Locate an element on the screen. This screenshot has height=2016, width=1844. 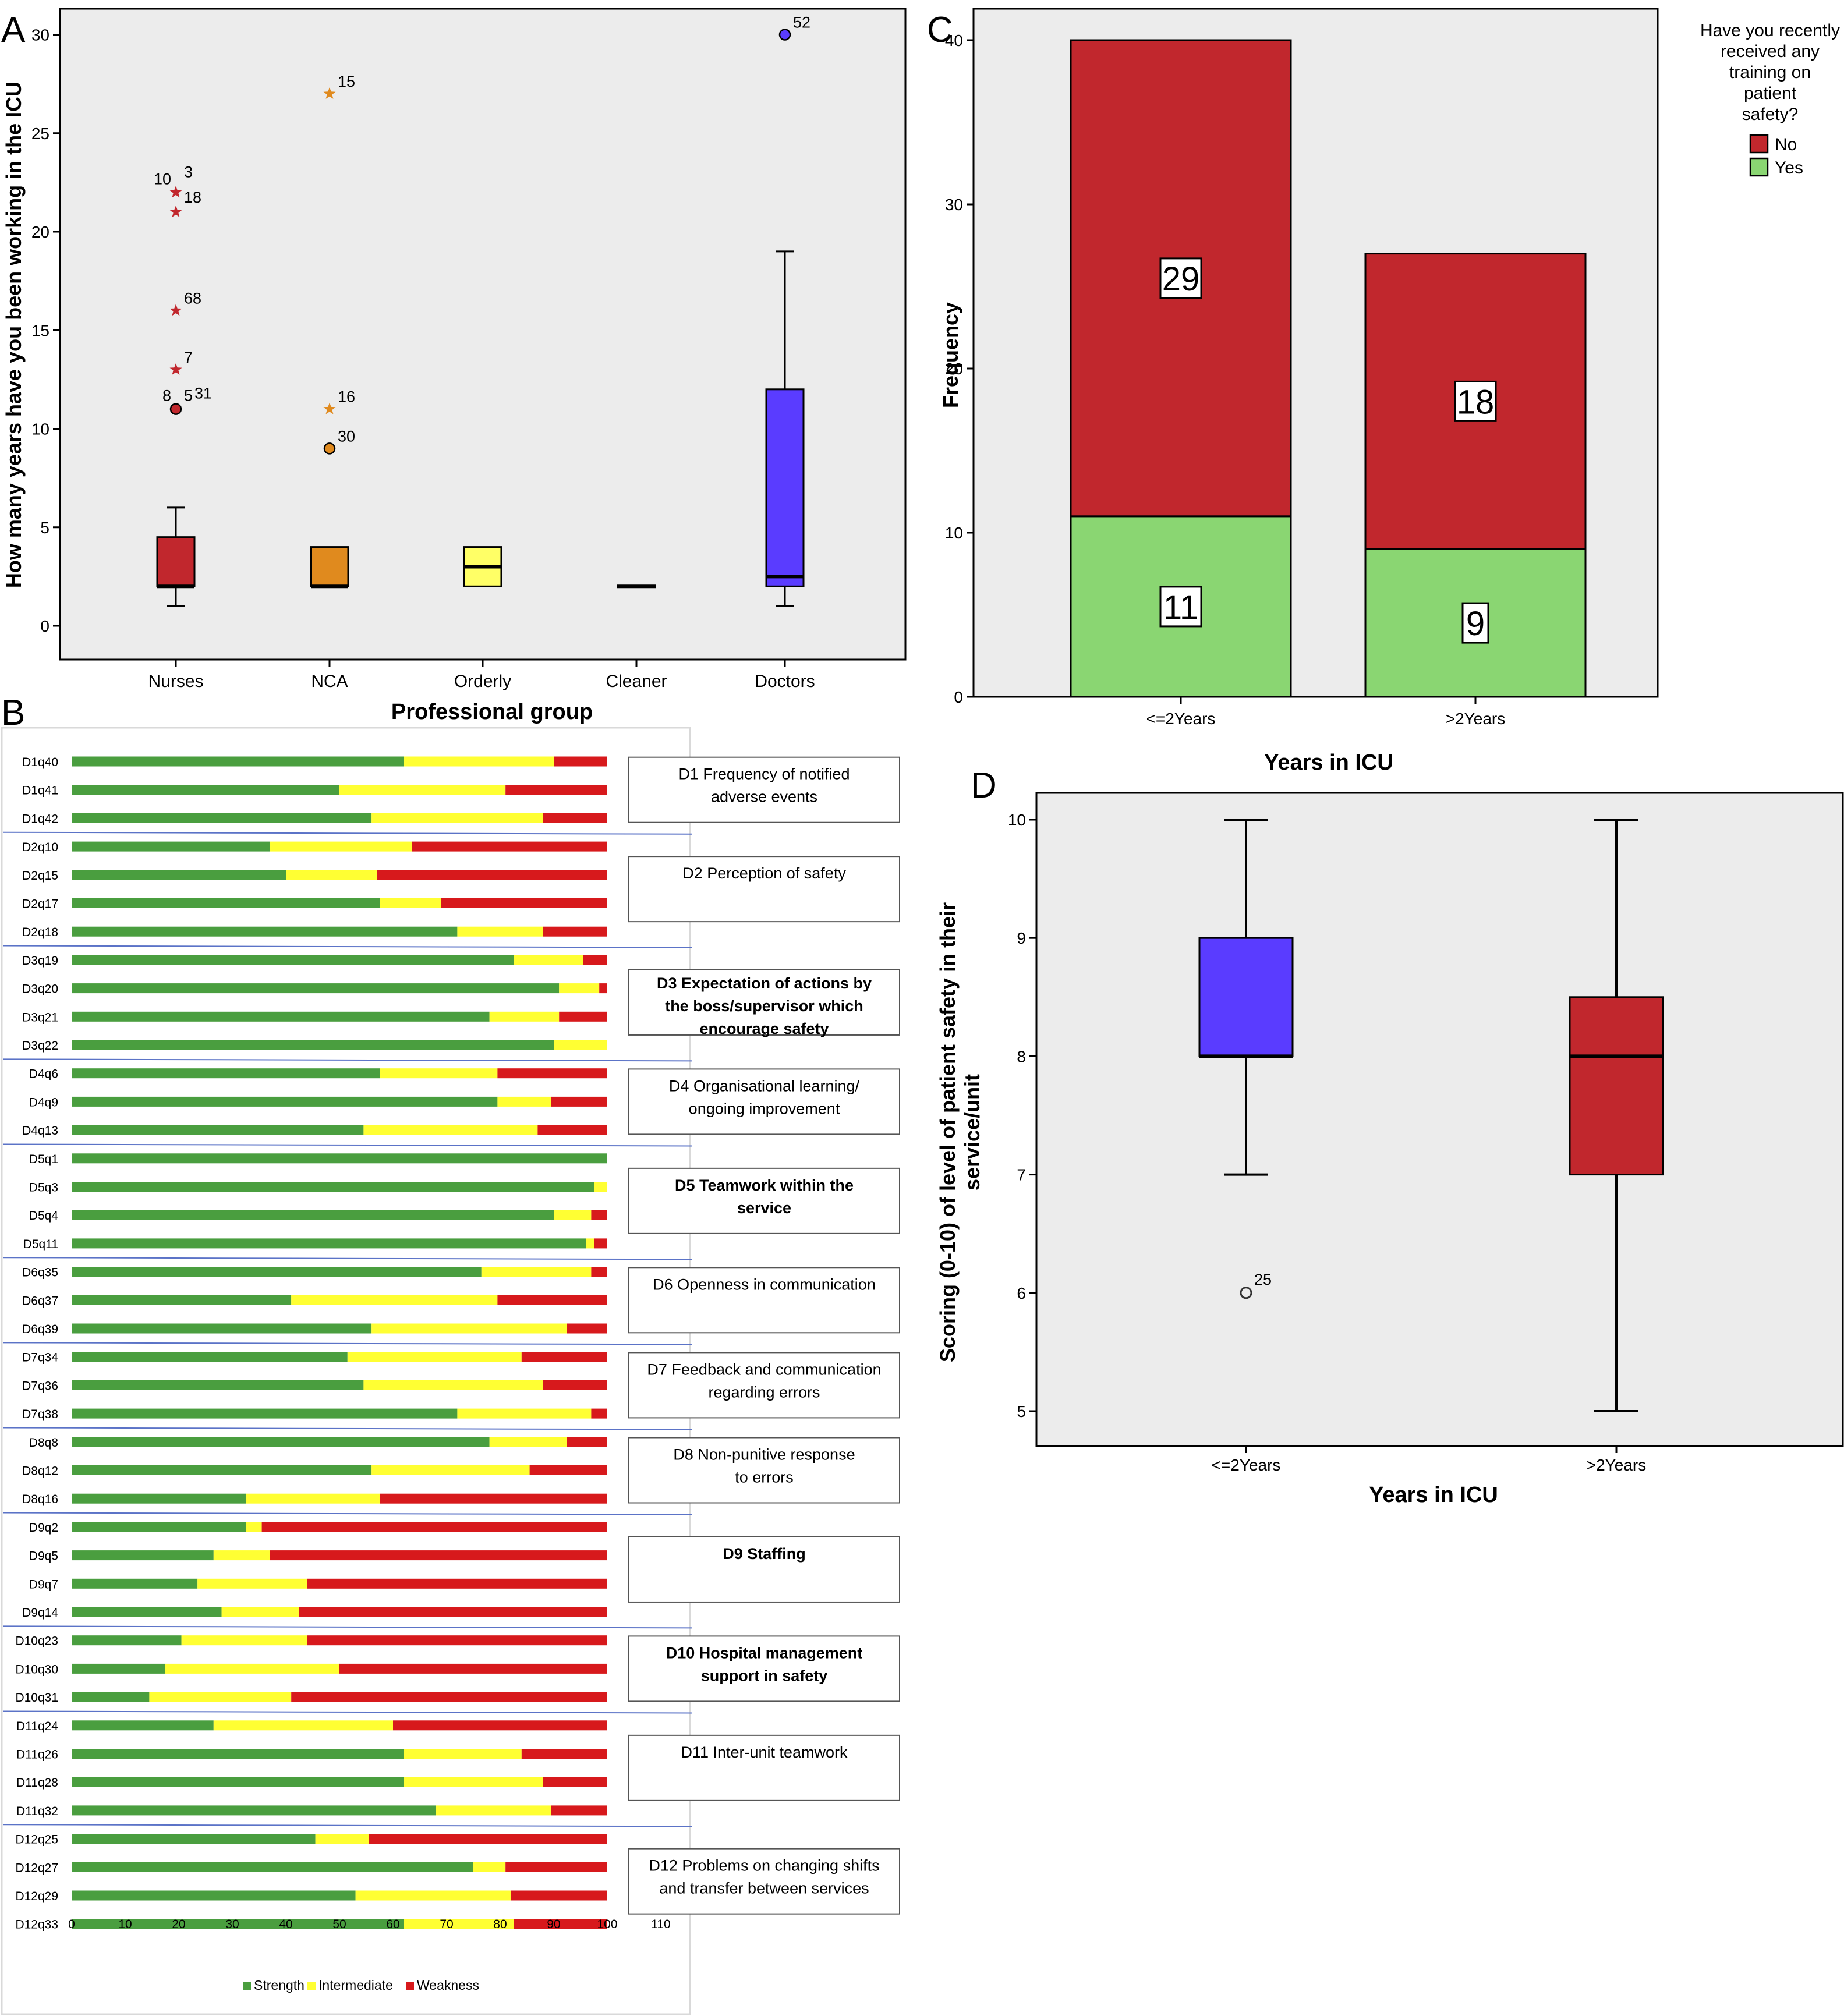
panel-a-y-tick-label-6: 30 is located at coordinates (40, 35).